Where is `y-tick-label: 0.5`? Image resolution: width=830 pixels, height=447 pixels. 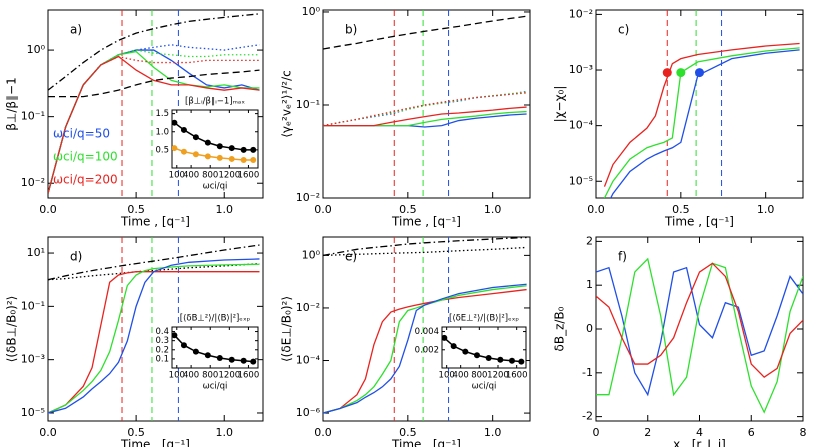 y-tick-label: 0.5 is located at coordinates (162, 150).